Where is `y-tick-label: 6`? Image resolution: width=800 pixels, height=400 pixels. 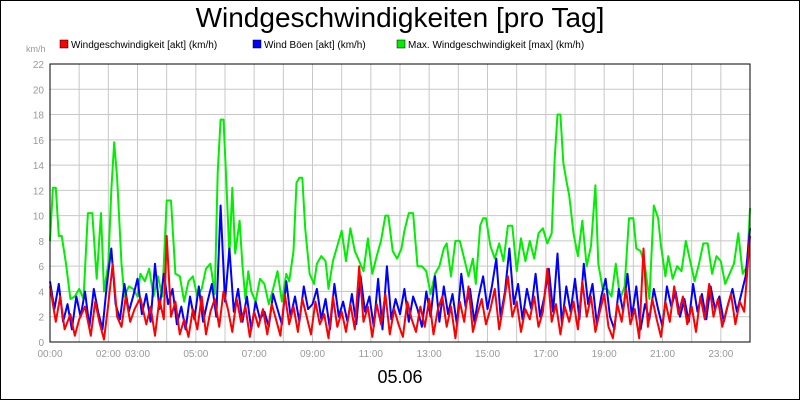
y-tick-label: 6 is located at coordinates (41, 267).